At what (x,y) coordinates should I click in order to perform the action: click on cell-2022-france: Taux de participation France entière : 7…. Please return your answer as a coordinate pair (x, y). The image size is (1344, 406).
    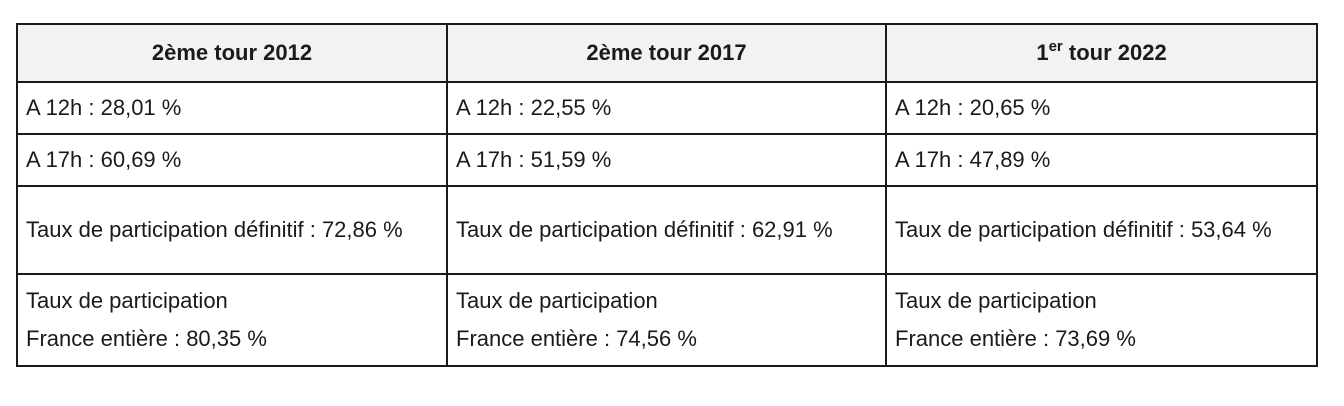
    Looking at the image, I should click on (1101, 320).